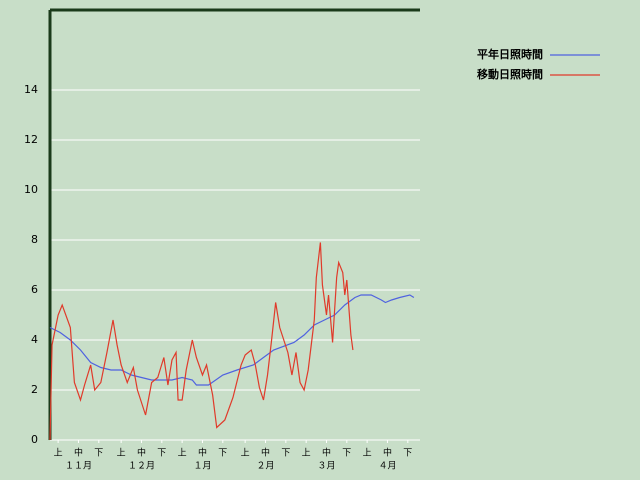 The height and width of the screenshot is (480, 640). Describe the element at coordinates (326, 466) in the screenshot. I see `month-label: ３月` at that location.